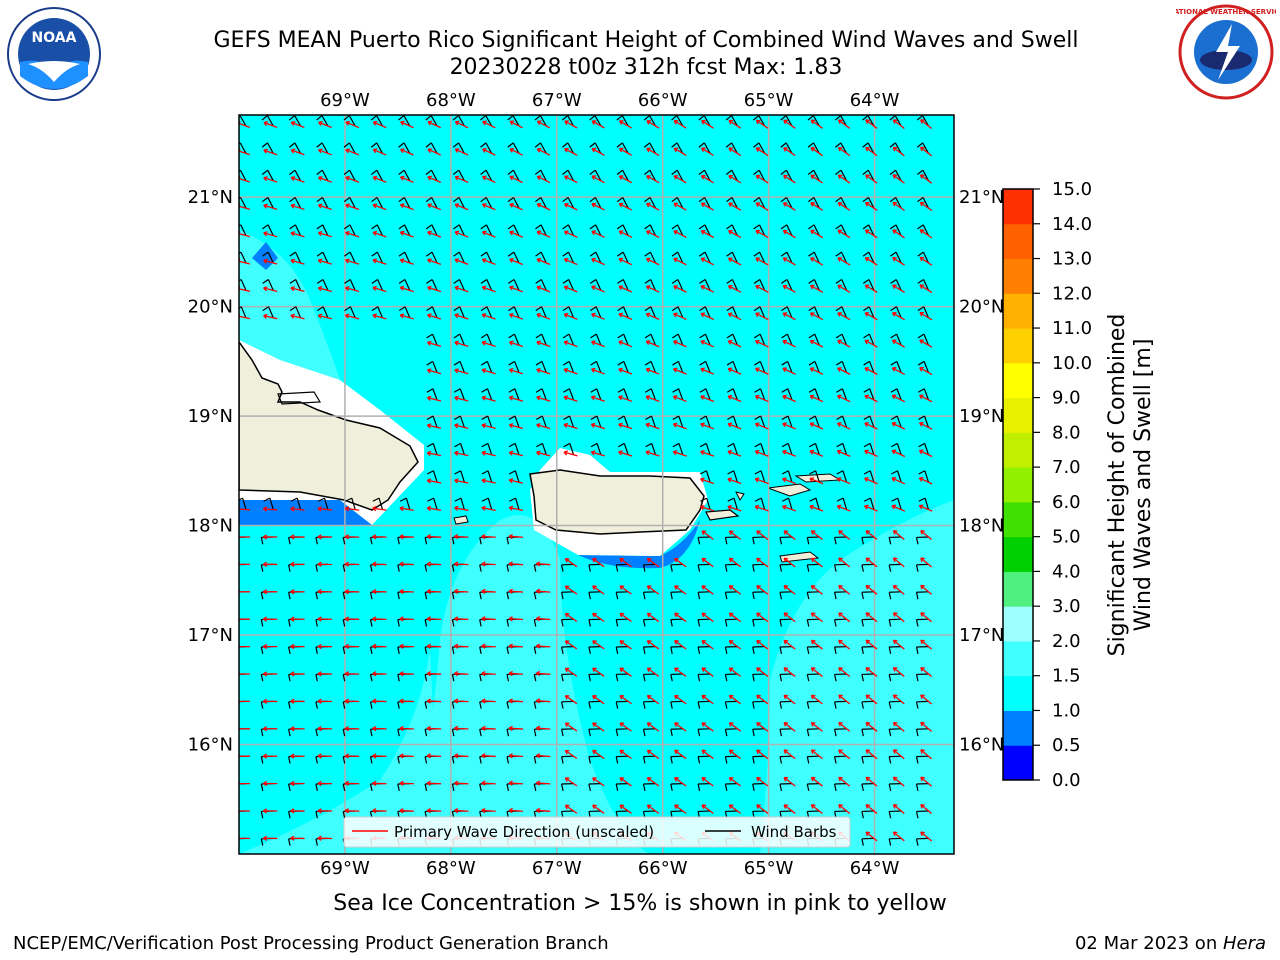 This screenshot has height=960, width=1280. I want to click on noaa-logo-text: NOAA, so click(54, 38).